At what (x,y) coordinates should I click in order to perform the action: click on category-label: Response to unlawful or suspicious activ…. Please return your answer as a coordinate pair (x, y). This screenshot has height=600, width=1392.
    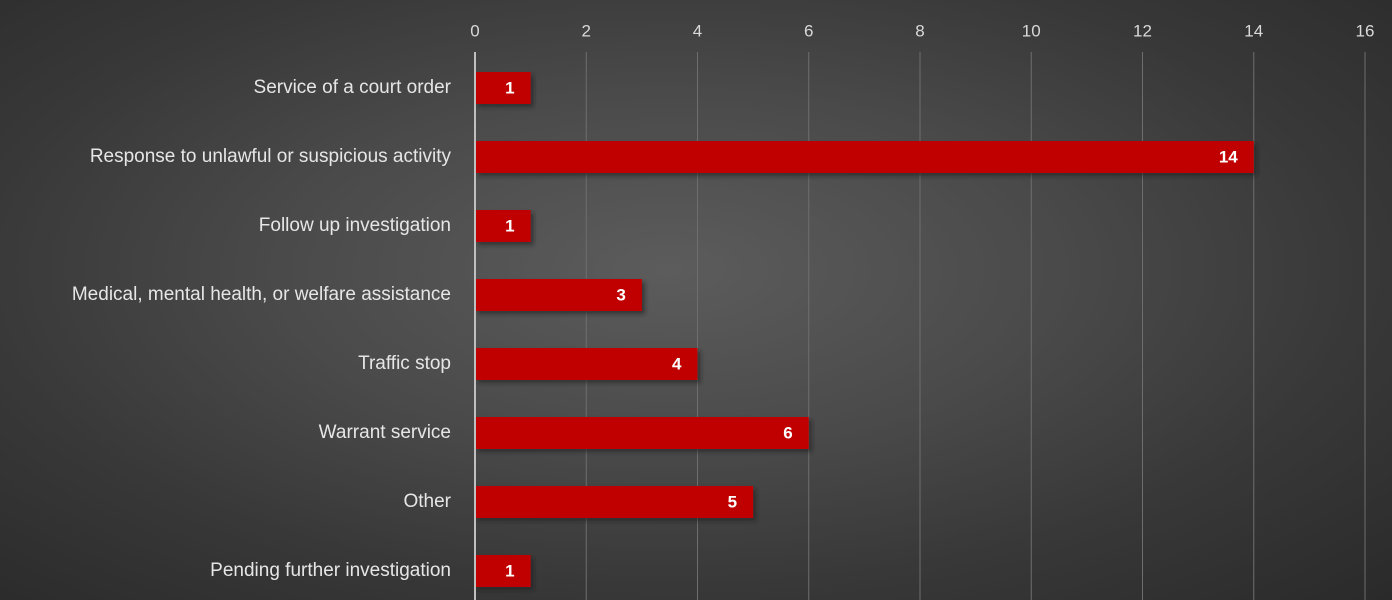
    Looking at the image, I should click on (271, 156).